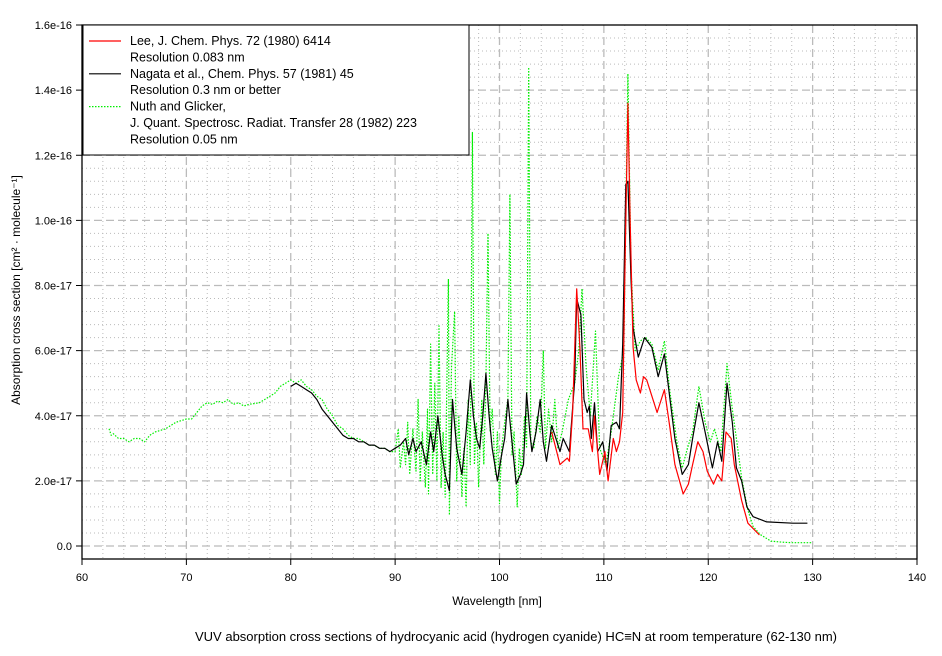  What do you see at coordinates (708, 578) in the screenshot?
I see `x-tick-label: 120` at bounding box center [708, 578].